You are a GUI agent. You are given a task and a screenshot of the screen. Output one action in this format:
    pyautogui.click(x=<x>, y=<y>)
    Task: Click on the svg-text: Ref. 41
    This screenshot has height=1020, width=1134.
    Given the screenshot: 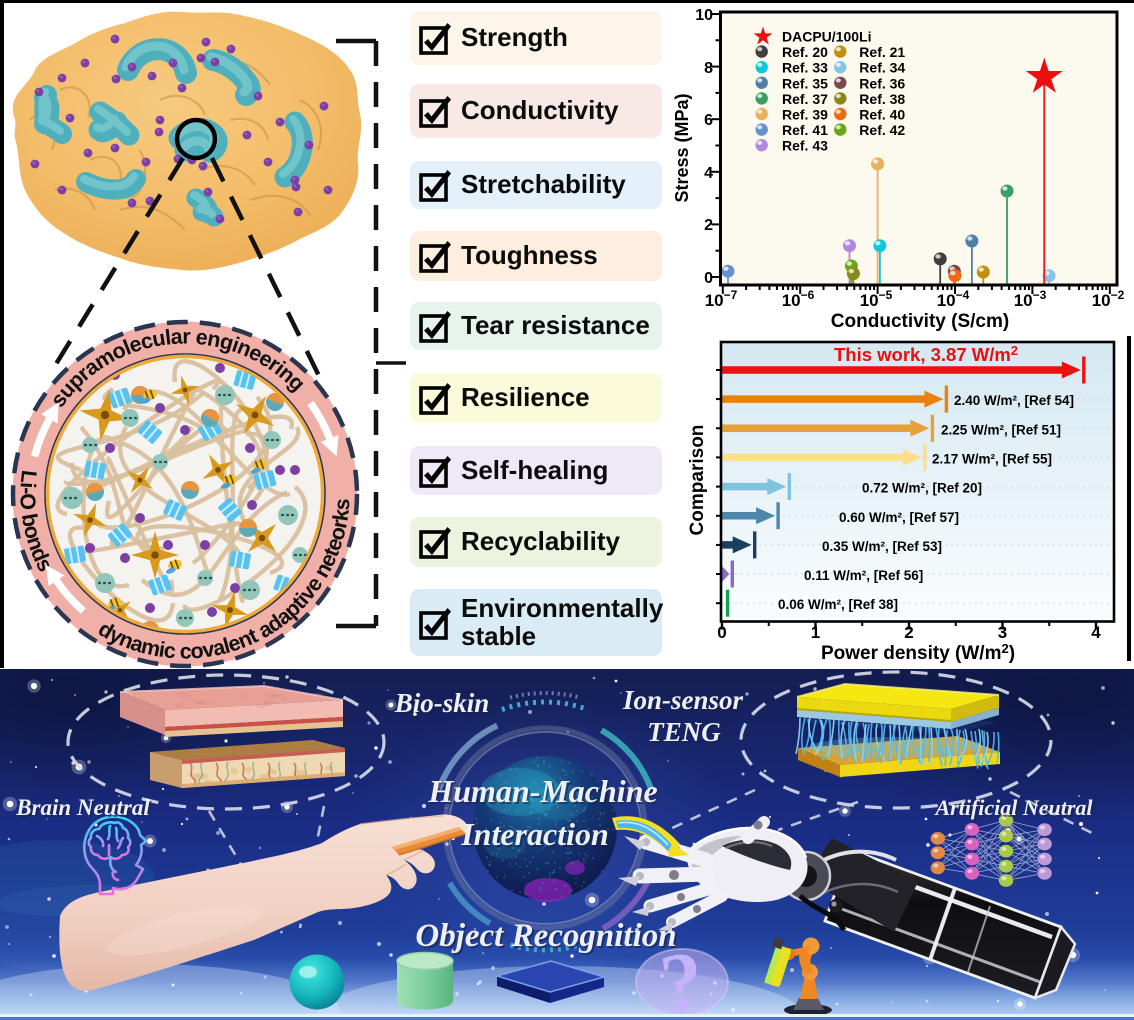 What is the action you would take?
    pyautogui.click(x=805, y=130)
    